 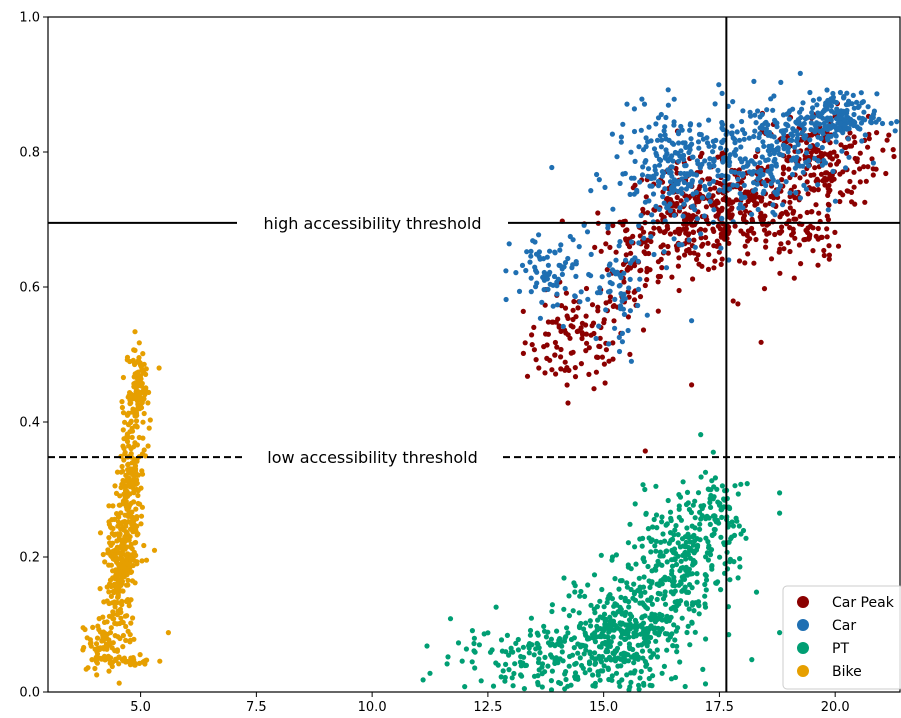 I want to click on x-tick-label: 20.0, so click(x=835, y=707).